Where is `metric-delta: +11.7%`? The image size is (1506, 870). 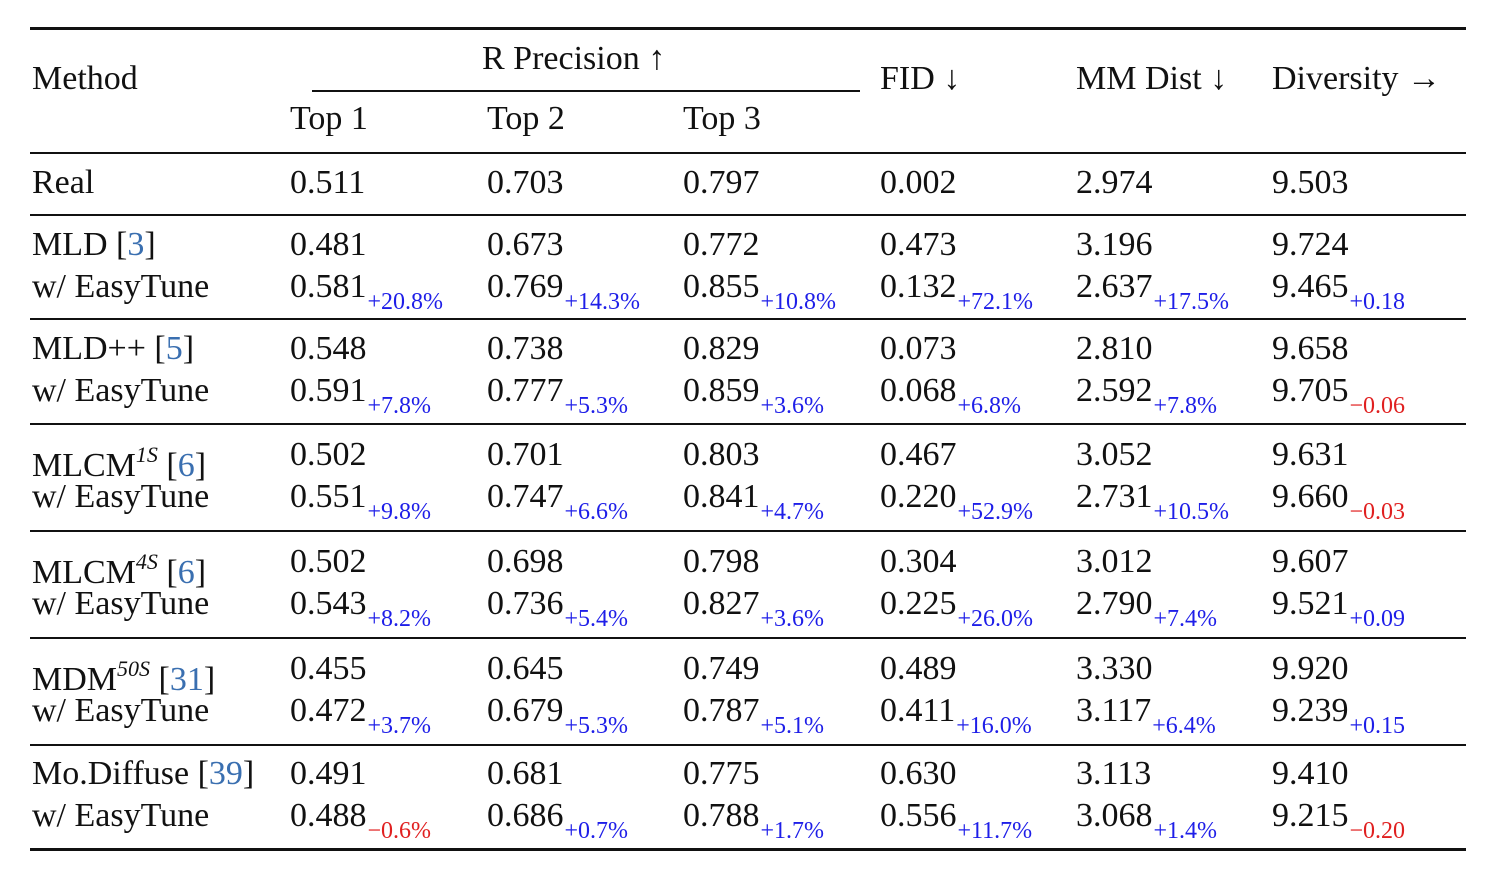
metric-delta: +11.7% is located at coordinates (995, 831).